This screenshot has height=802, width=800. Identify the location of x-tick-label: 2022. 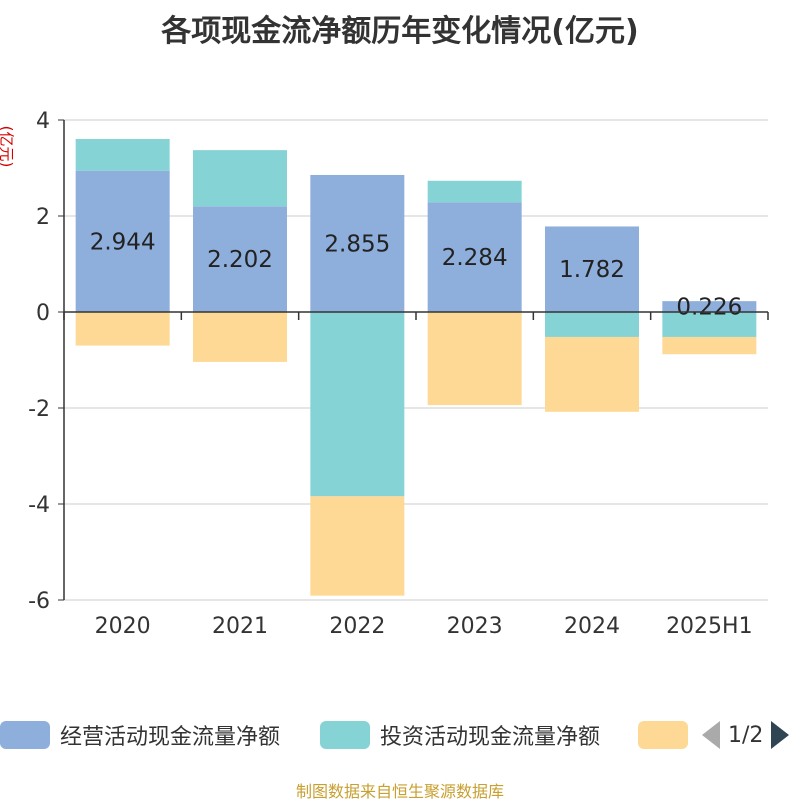
(357, 626).